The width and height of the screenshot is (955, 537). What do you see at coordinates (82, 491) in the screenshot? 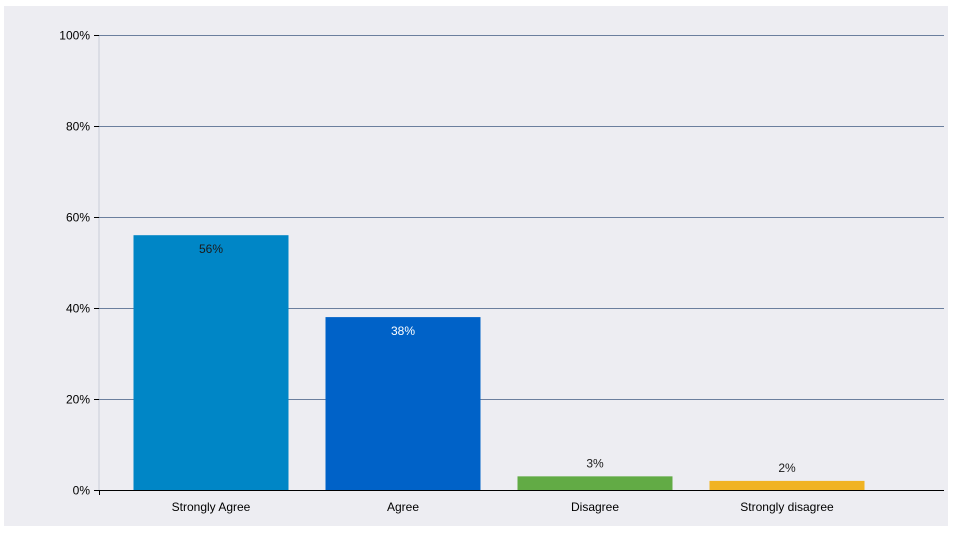
I see `y-tick-label: 0%` at bounding box center [82, 491].